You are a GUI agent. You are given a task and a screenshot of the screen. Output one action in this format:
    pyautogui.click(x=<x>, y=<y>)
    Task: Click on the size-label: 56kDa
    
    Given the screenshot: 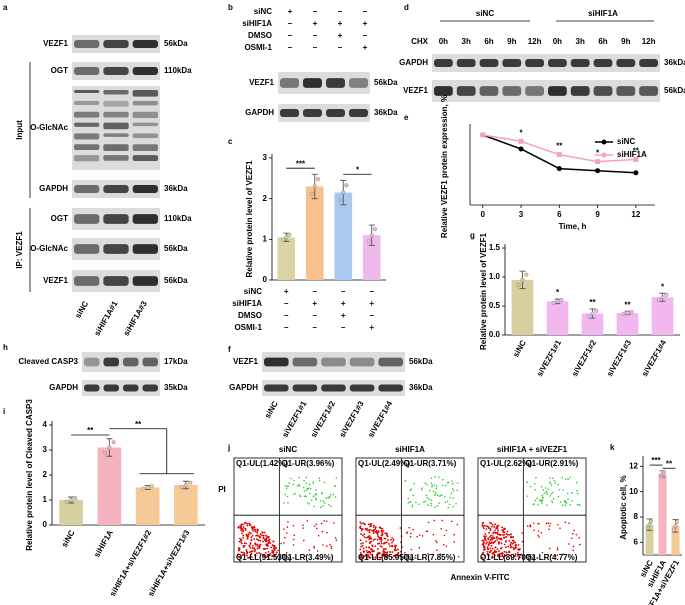 What is the action you would take?
    pyautogui.click(x=176, y=43)
    